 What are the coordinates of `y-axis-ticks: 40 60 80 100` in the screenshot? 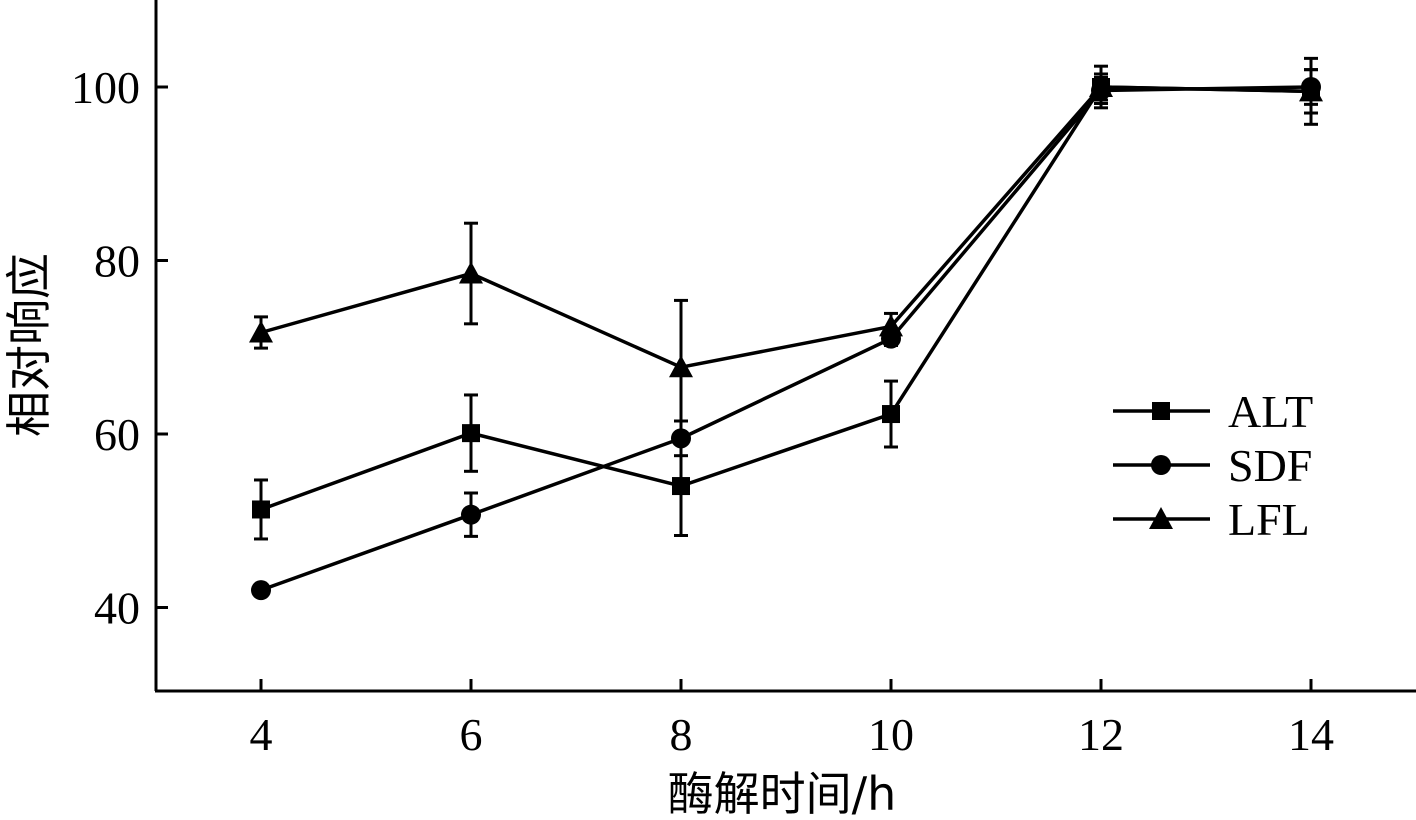 It's located at (119, 348).